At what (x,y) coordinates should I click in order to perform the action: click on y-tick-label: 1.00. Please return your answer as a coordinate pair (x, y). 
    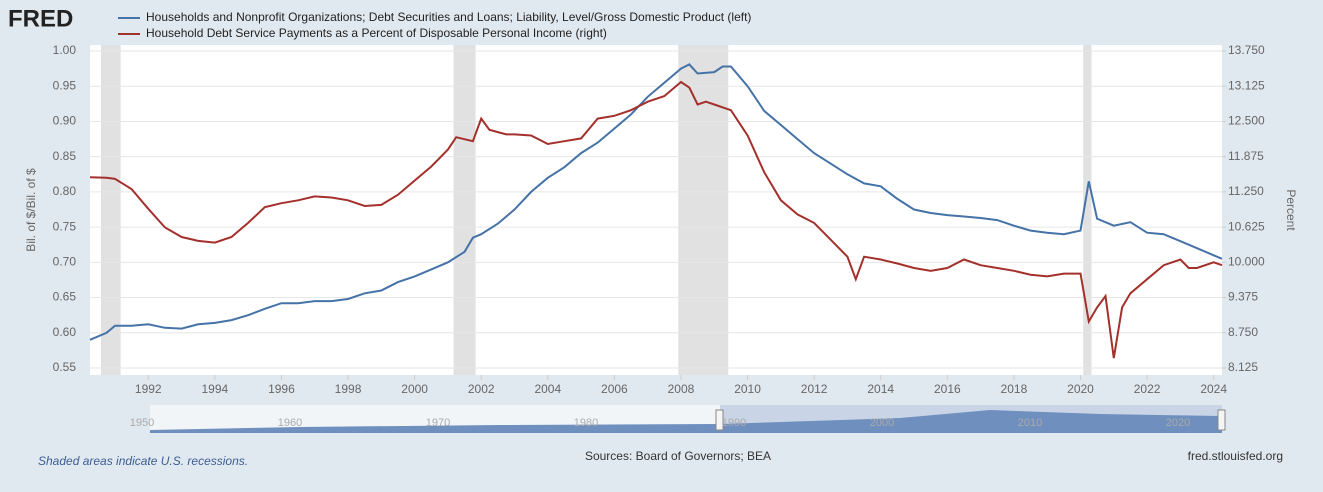
    Looking at the image, I should click on (65, 50).